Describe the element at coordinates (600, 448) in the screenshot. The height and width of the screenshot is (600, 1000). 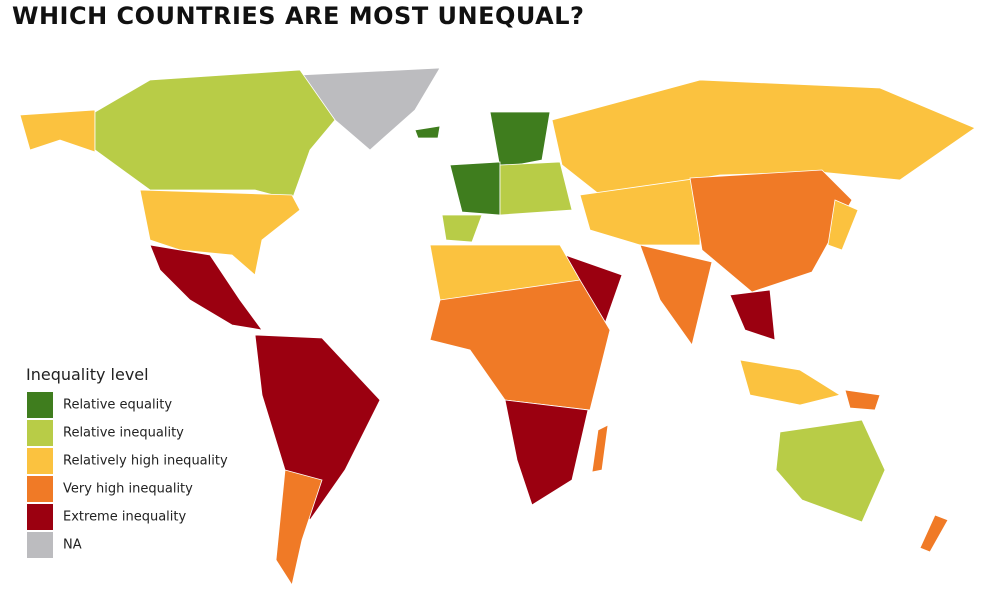
I see `madagascar` at that location.